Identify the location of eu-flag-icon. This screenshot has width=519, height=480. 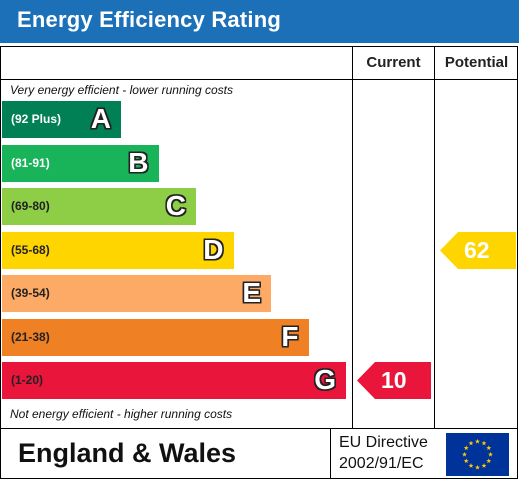
(477, 454).